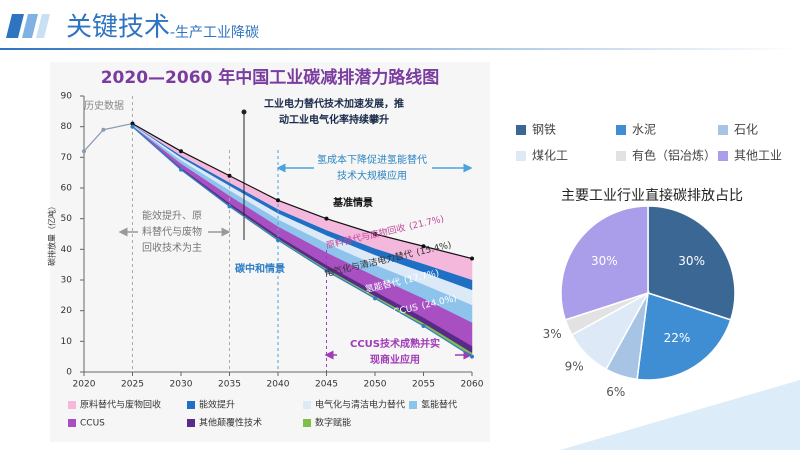 This screenshot has width=800, height=450. I want to click on y-tick-label: 0, so click(69, 373).